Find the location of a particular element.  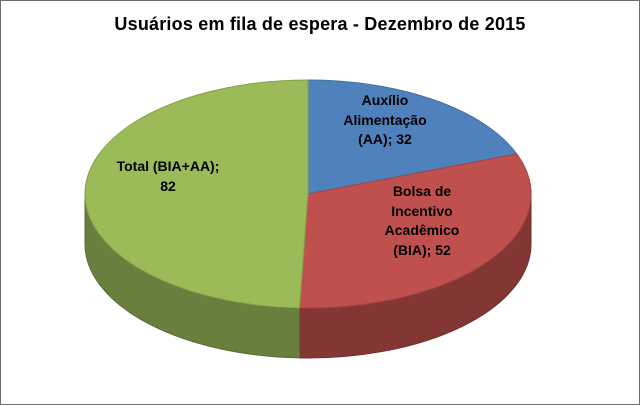

data-label-bolsa-incentivo: Bolsa de Incentivo Acadêmico (BIA); 52 is located at coordinates (422, 220).